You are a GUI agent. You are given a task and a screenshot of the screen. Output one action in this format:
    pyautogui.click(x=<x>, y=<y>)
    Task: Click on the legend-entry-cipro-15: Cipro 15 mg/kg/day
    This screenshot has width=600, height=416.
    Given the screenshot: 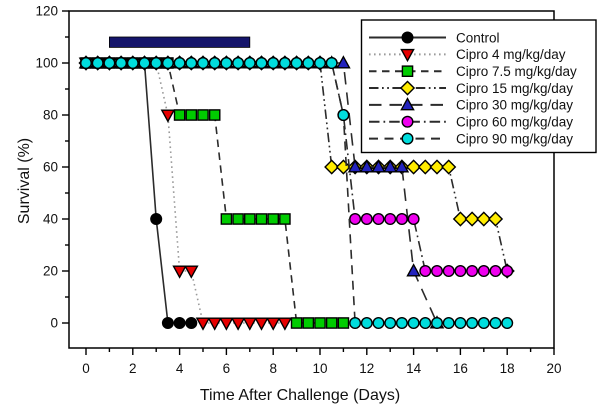 What is the action you would take?
    pyautogui.click(x=471, y=88)
    